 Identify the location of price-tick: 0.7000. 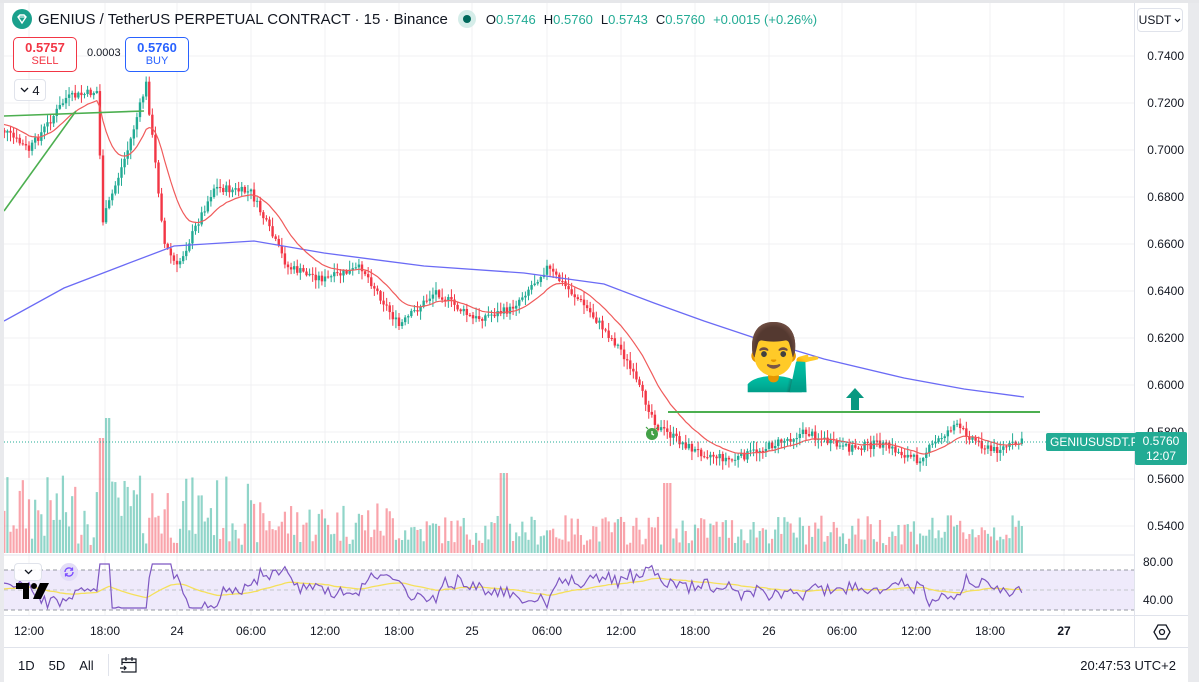
(1165, 150).